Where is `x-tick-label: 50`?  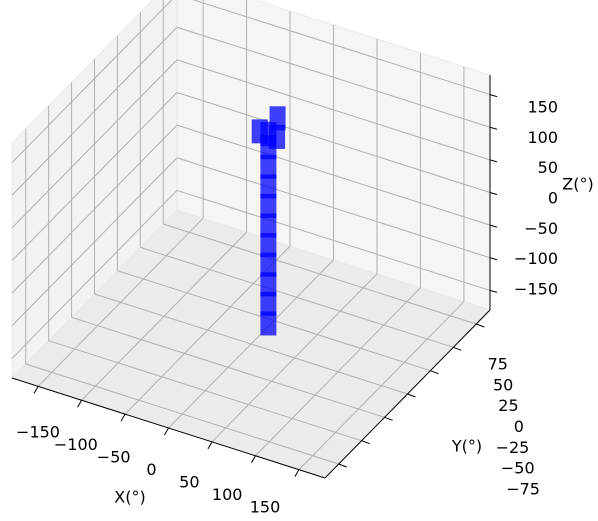 x-tick-label: 50 is located at coordinates (189, 482).